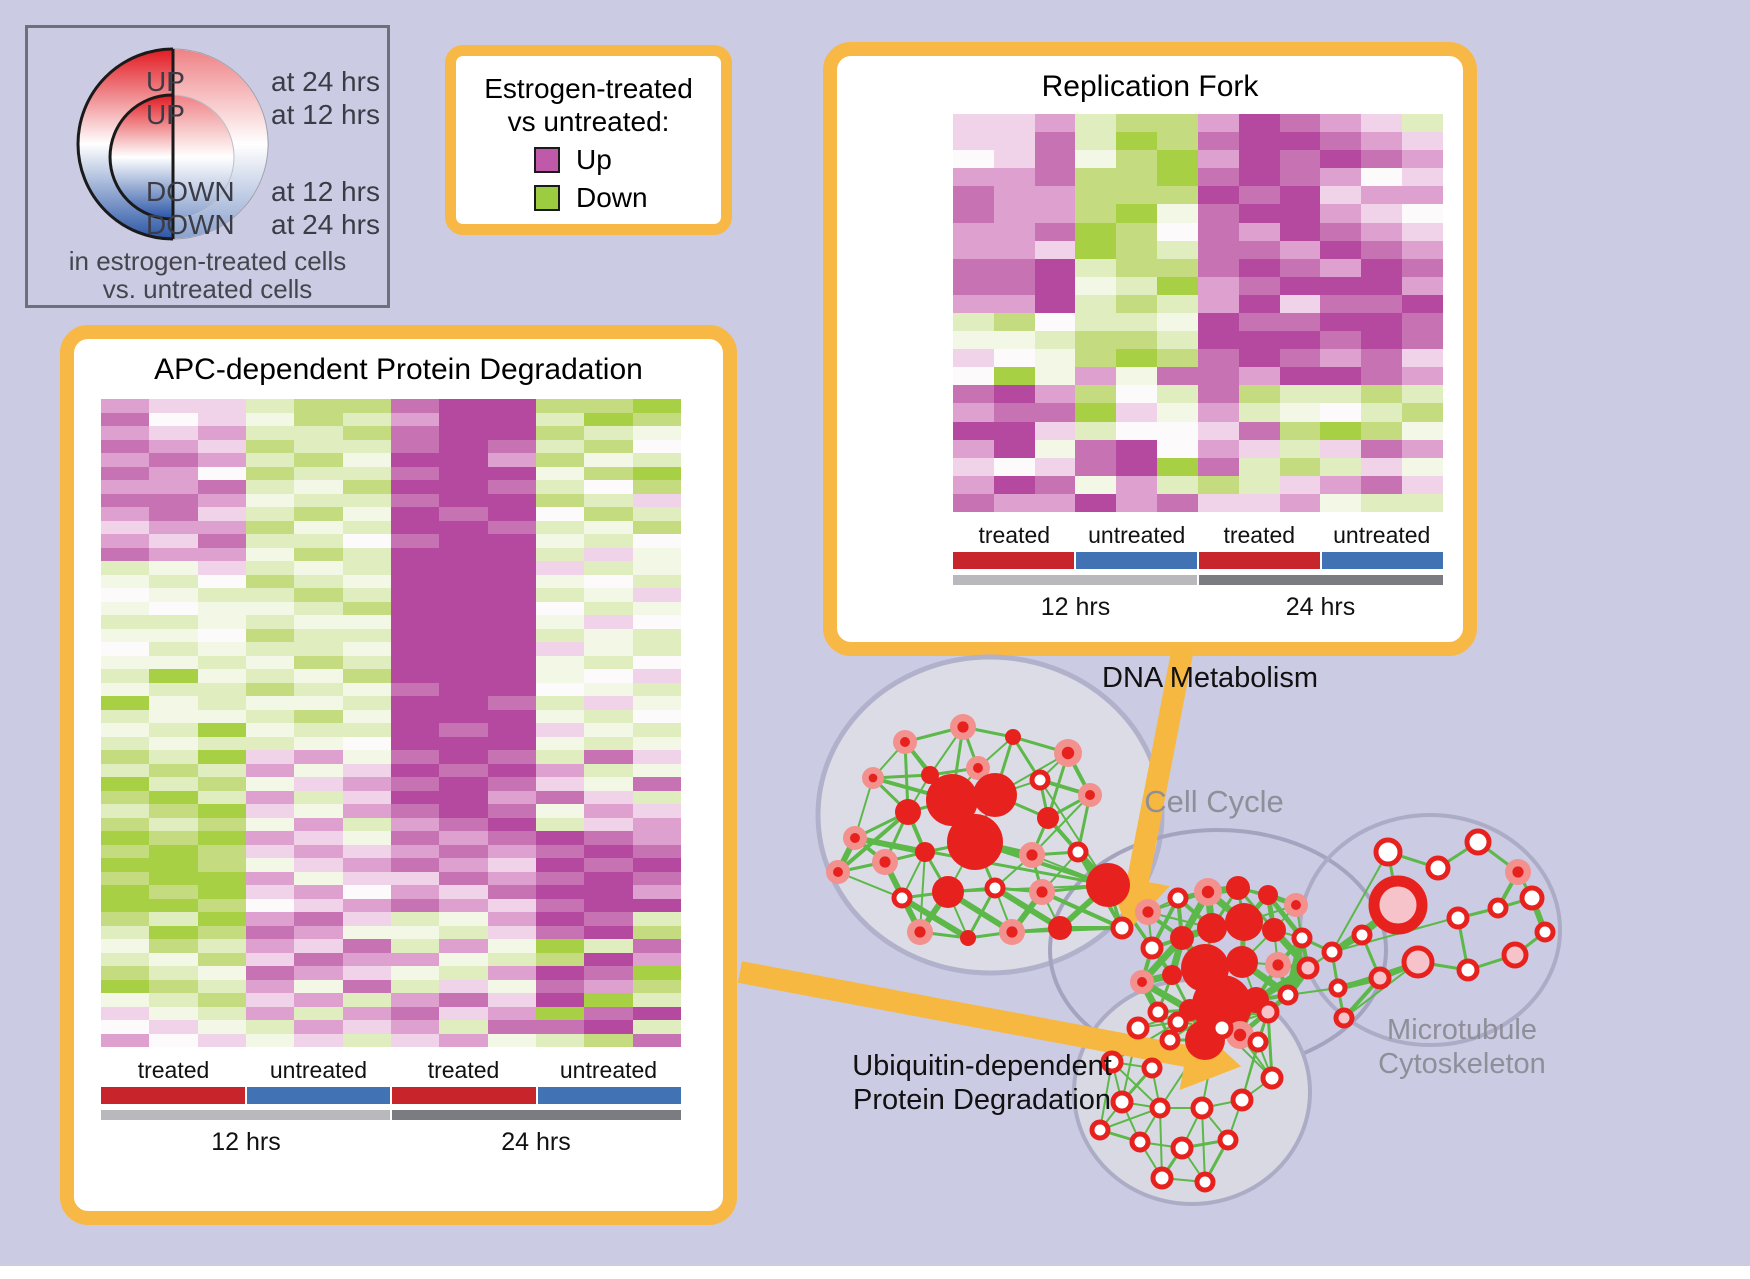 This screenshot has height=1279, width=1750. Describe the element at coordinates (190, 191) in the screenshot. I see `updown-dir-label: DOWN` at that location.